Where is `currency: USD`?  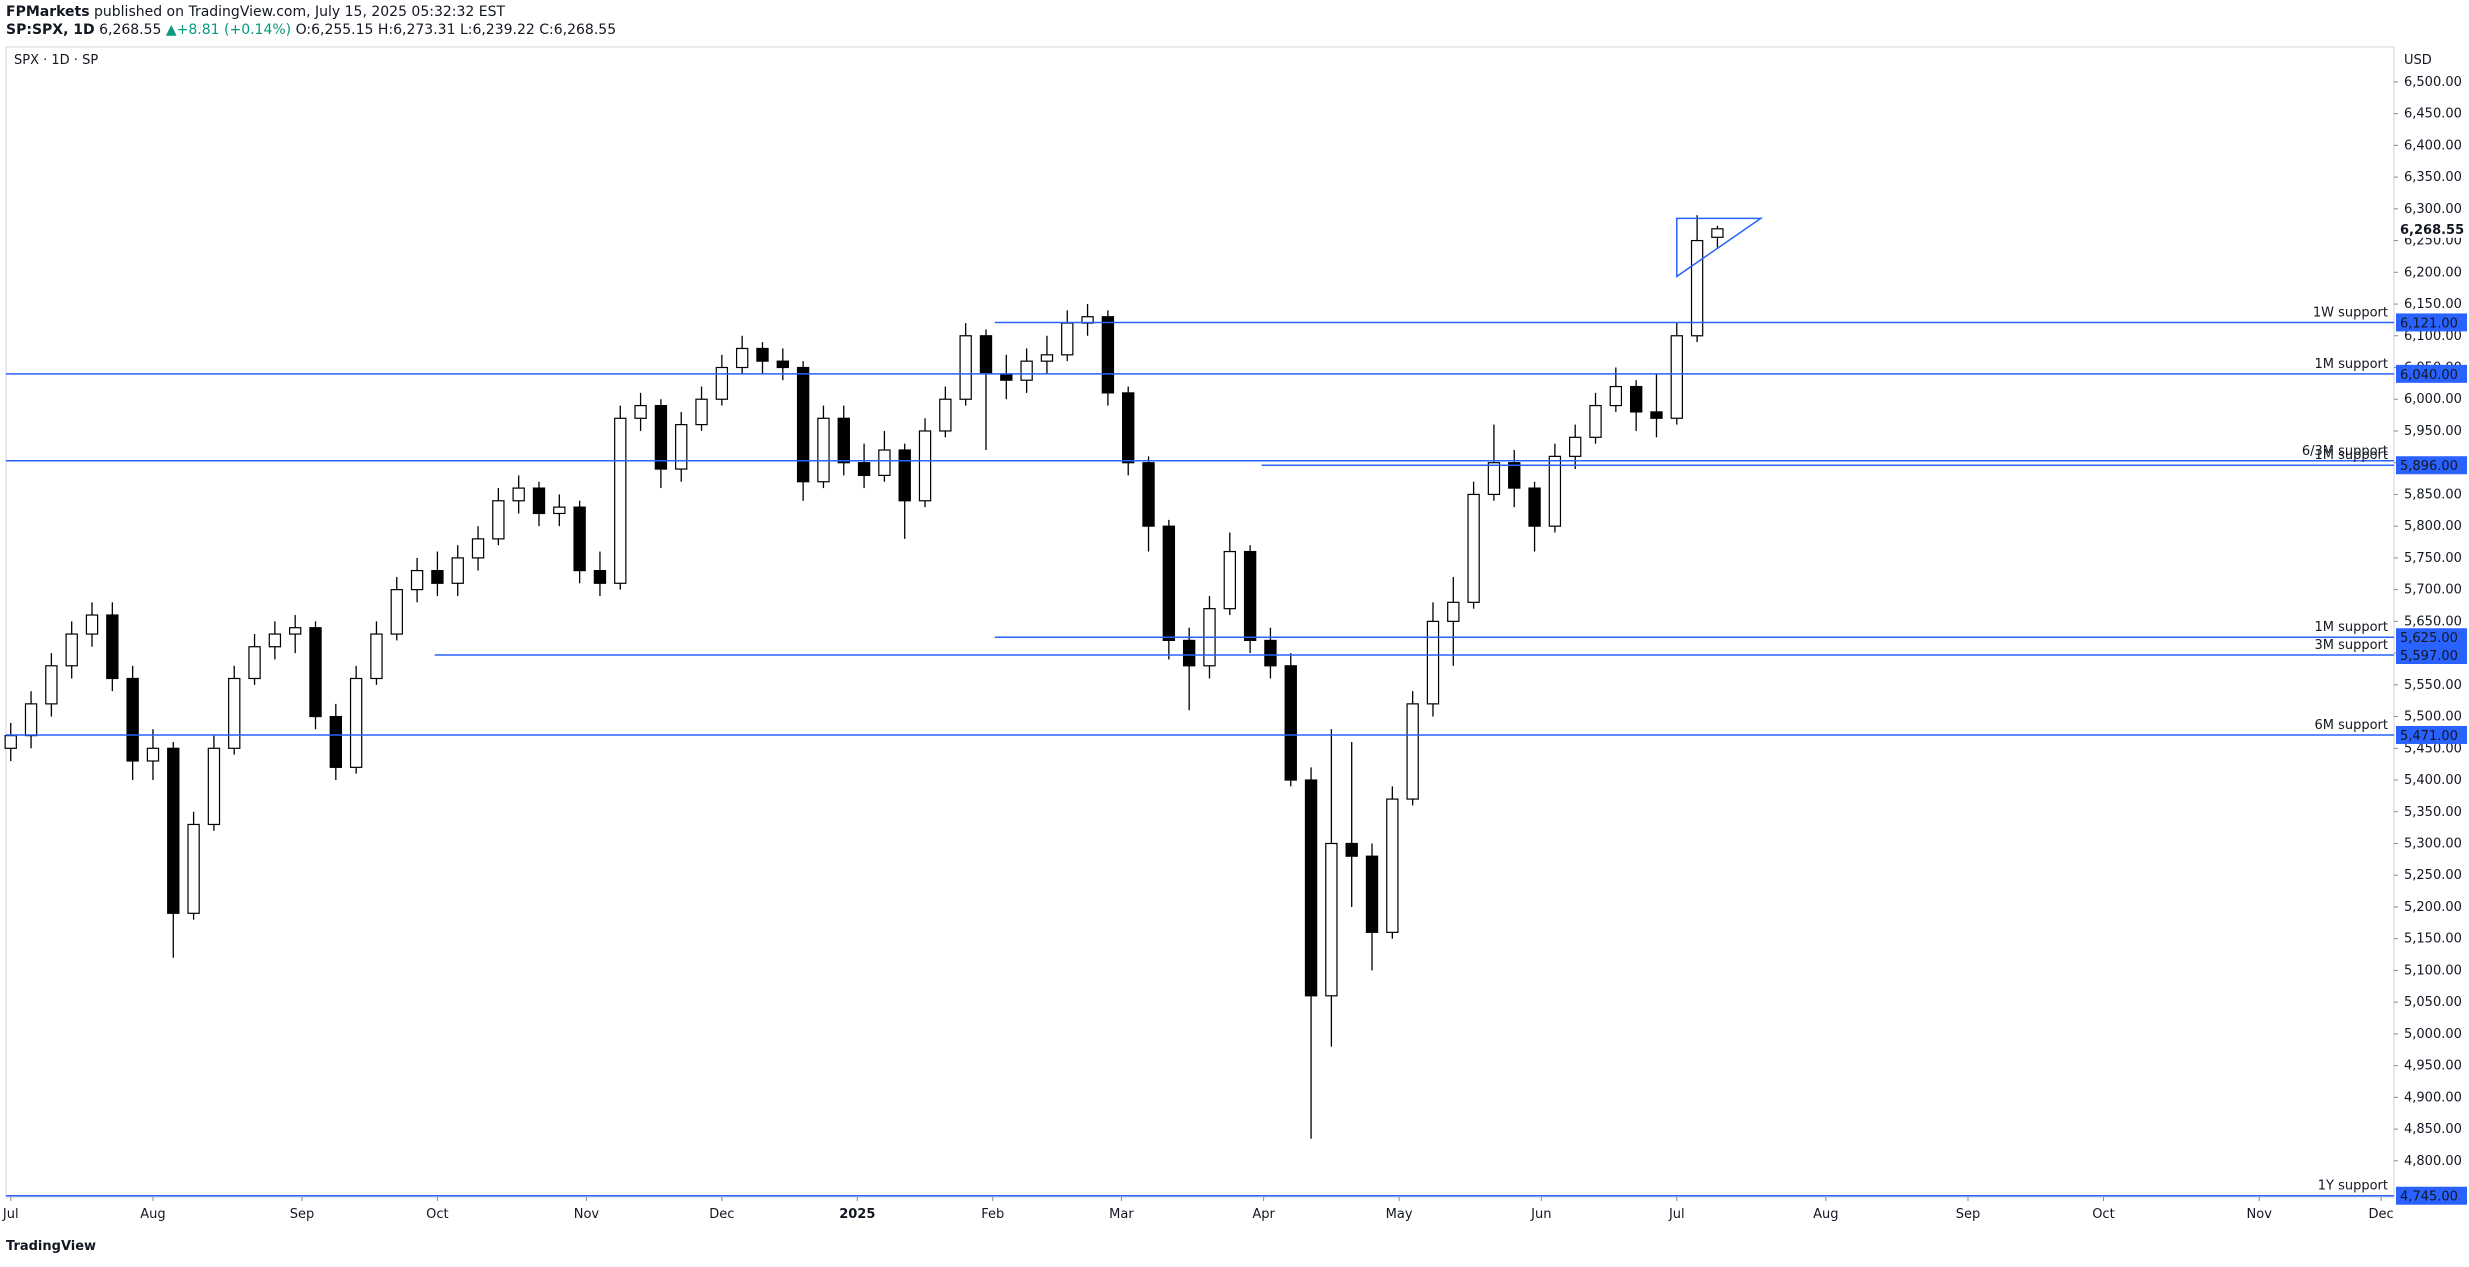 currency: USD is located at coordinates (2418, 60).